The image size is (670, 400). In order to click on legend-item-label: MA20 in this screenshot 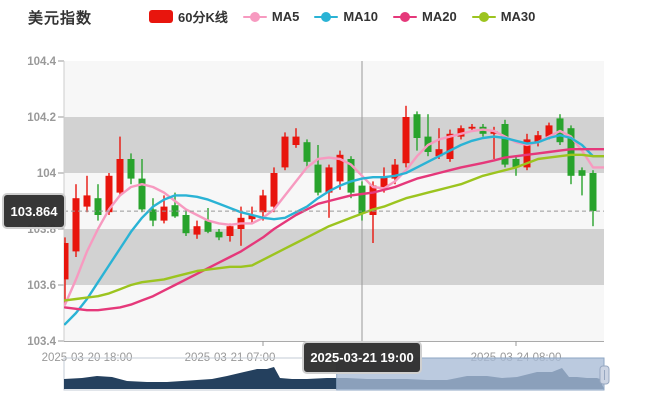, I will do `click(439, 16)`.